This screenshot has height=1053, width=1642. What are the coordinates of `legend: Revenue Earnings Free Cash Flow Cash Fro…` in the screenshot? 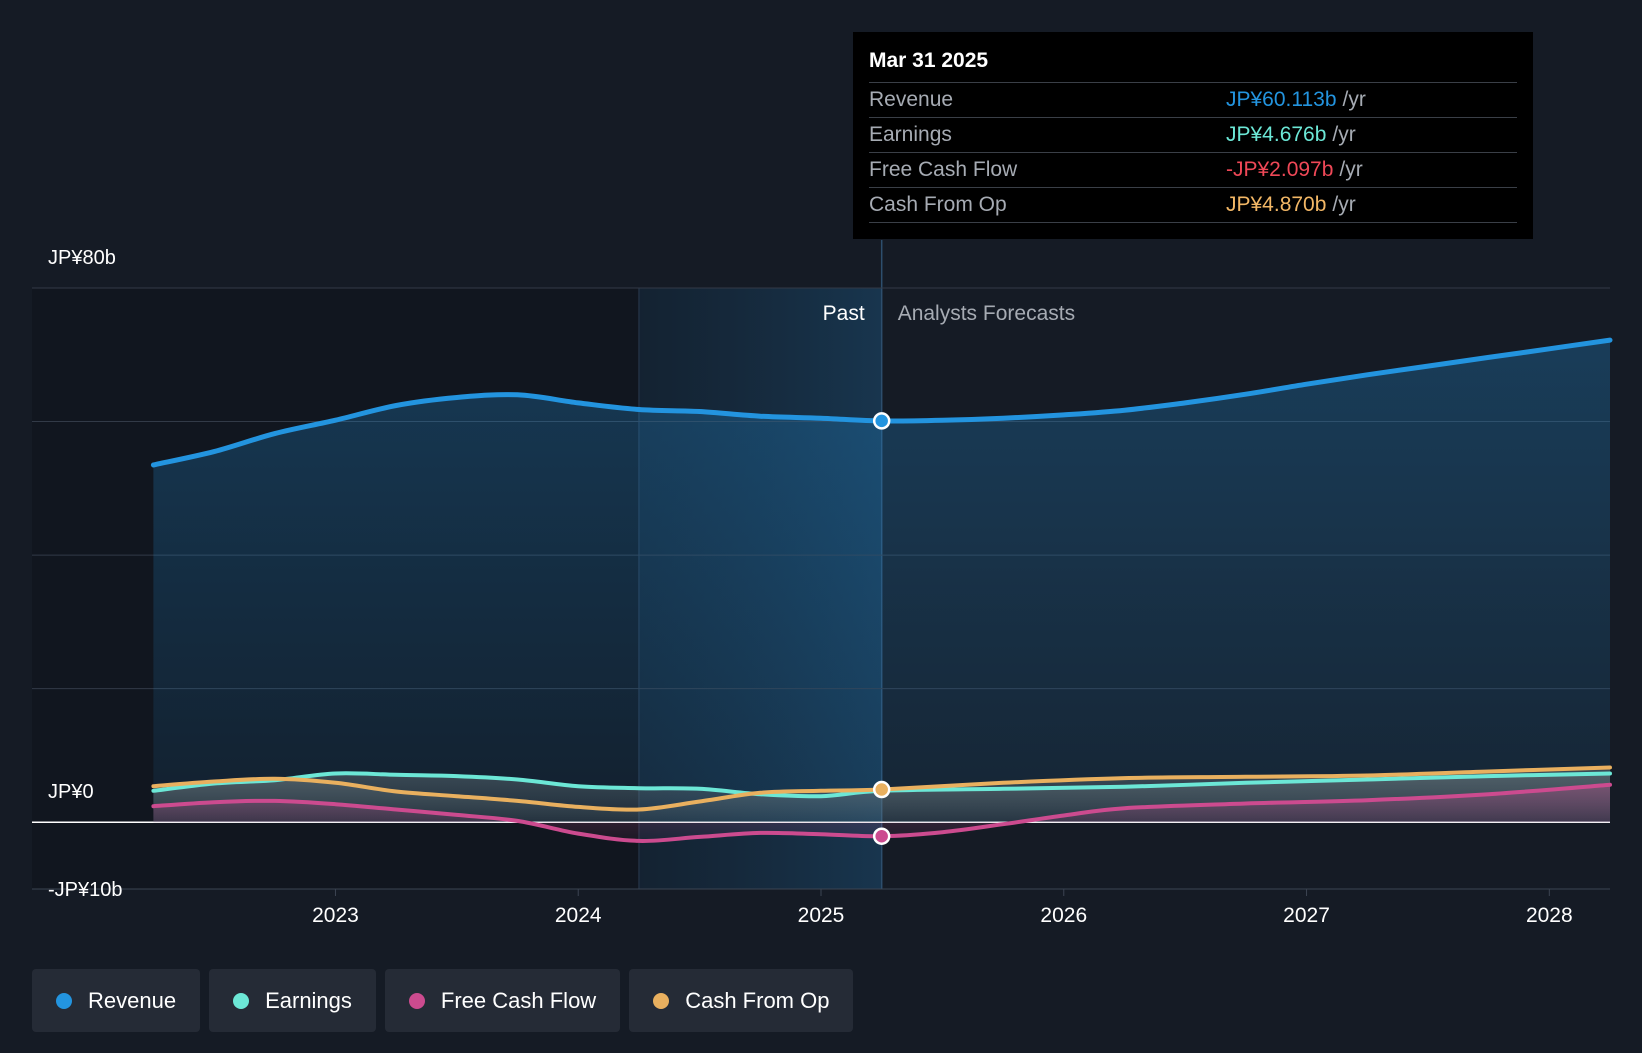 It's located at (443, 1000).